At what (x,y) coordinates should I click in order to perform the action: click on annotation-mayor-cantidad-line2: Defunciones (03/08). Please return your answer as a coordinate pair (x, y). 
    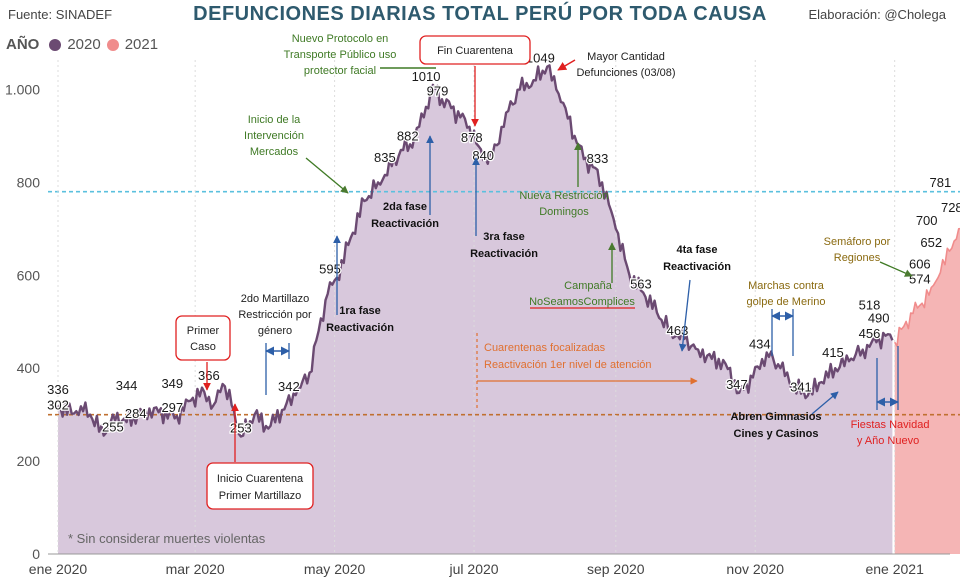
    Looking at the image, I should click on (625, 73).